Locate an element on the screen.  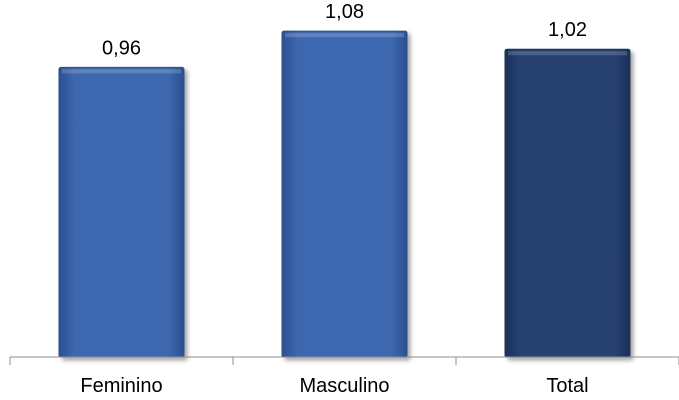
x-axis-tick-labels: Feminino Masculino Total is located at coordinates (334, 386).